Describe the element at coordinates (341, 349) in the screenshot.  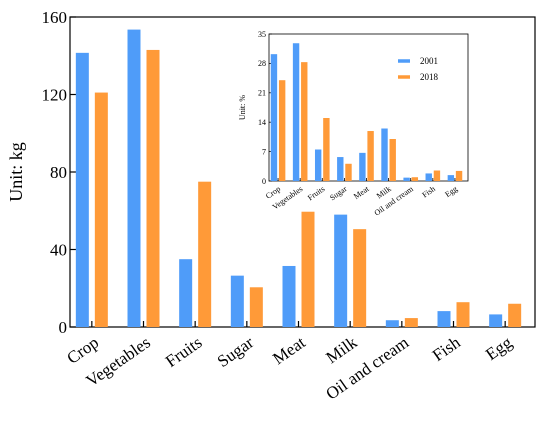
I see `main-category-label: Milk` at that location.